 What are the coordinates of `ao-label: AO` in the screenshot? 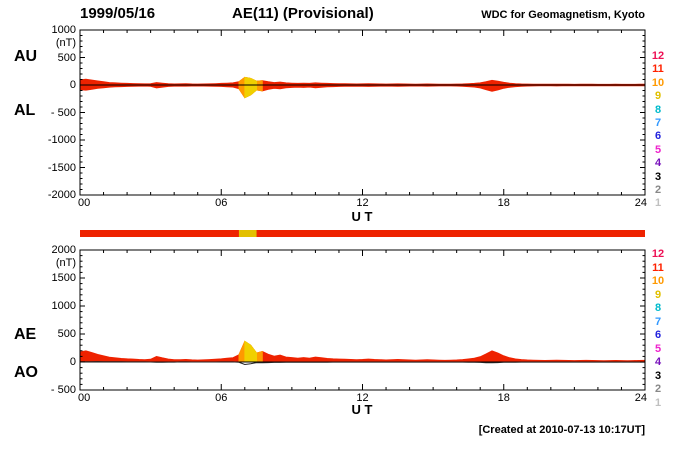 It's located at (26, 372).